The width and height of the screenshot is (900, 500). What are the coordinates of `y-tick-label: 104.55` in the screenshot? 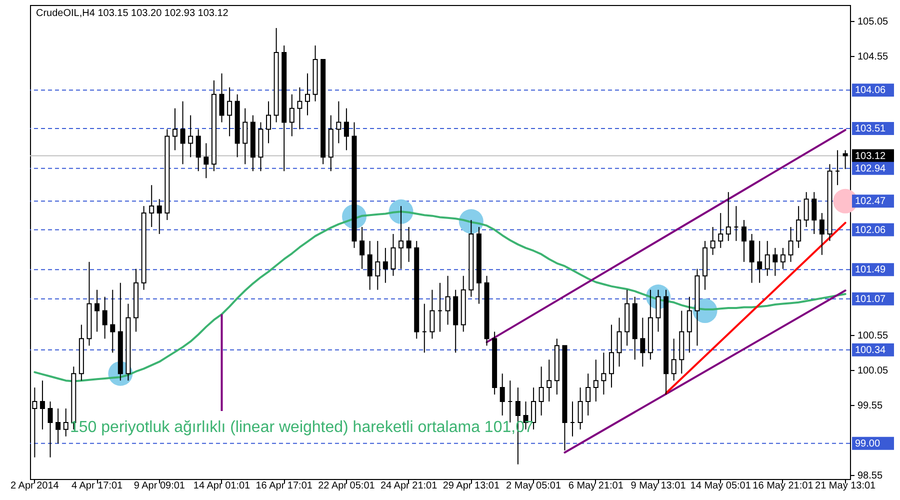 It's located at (873, 56).